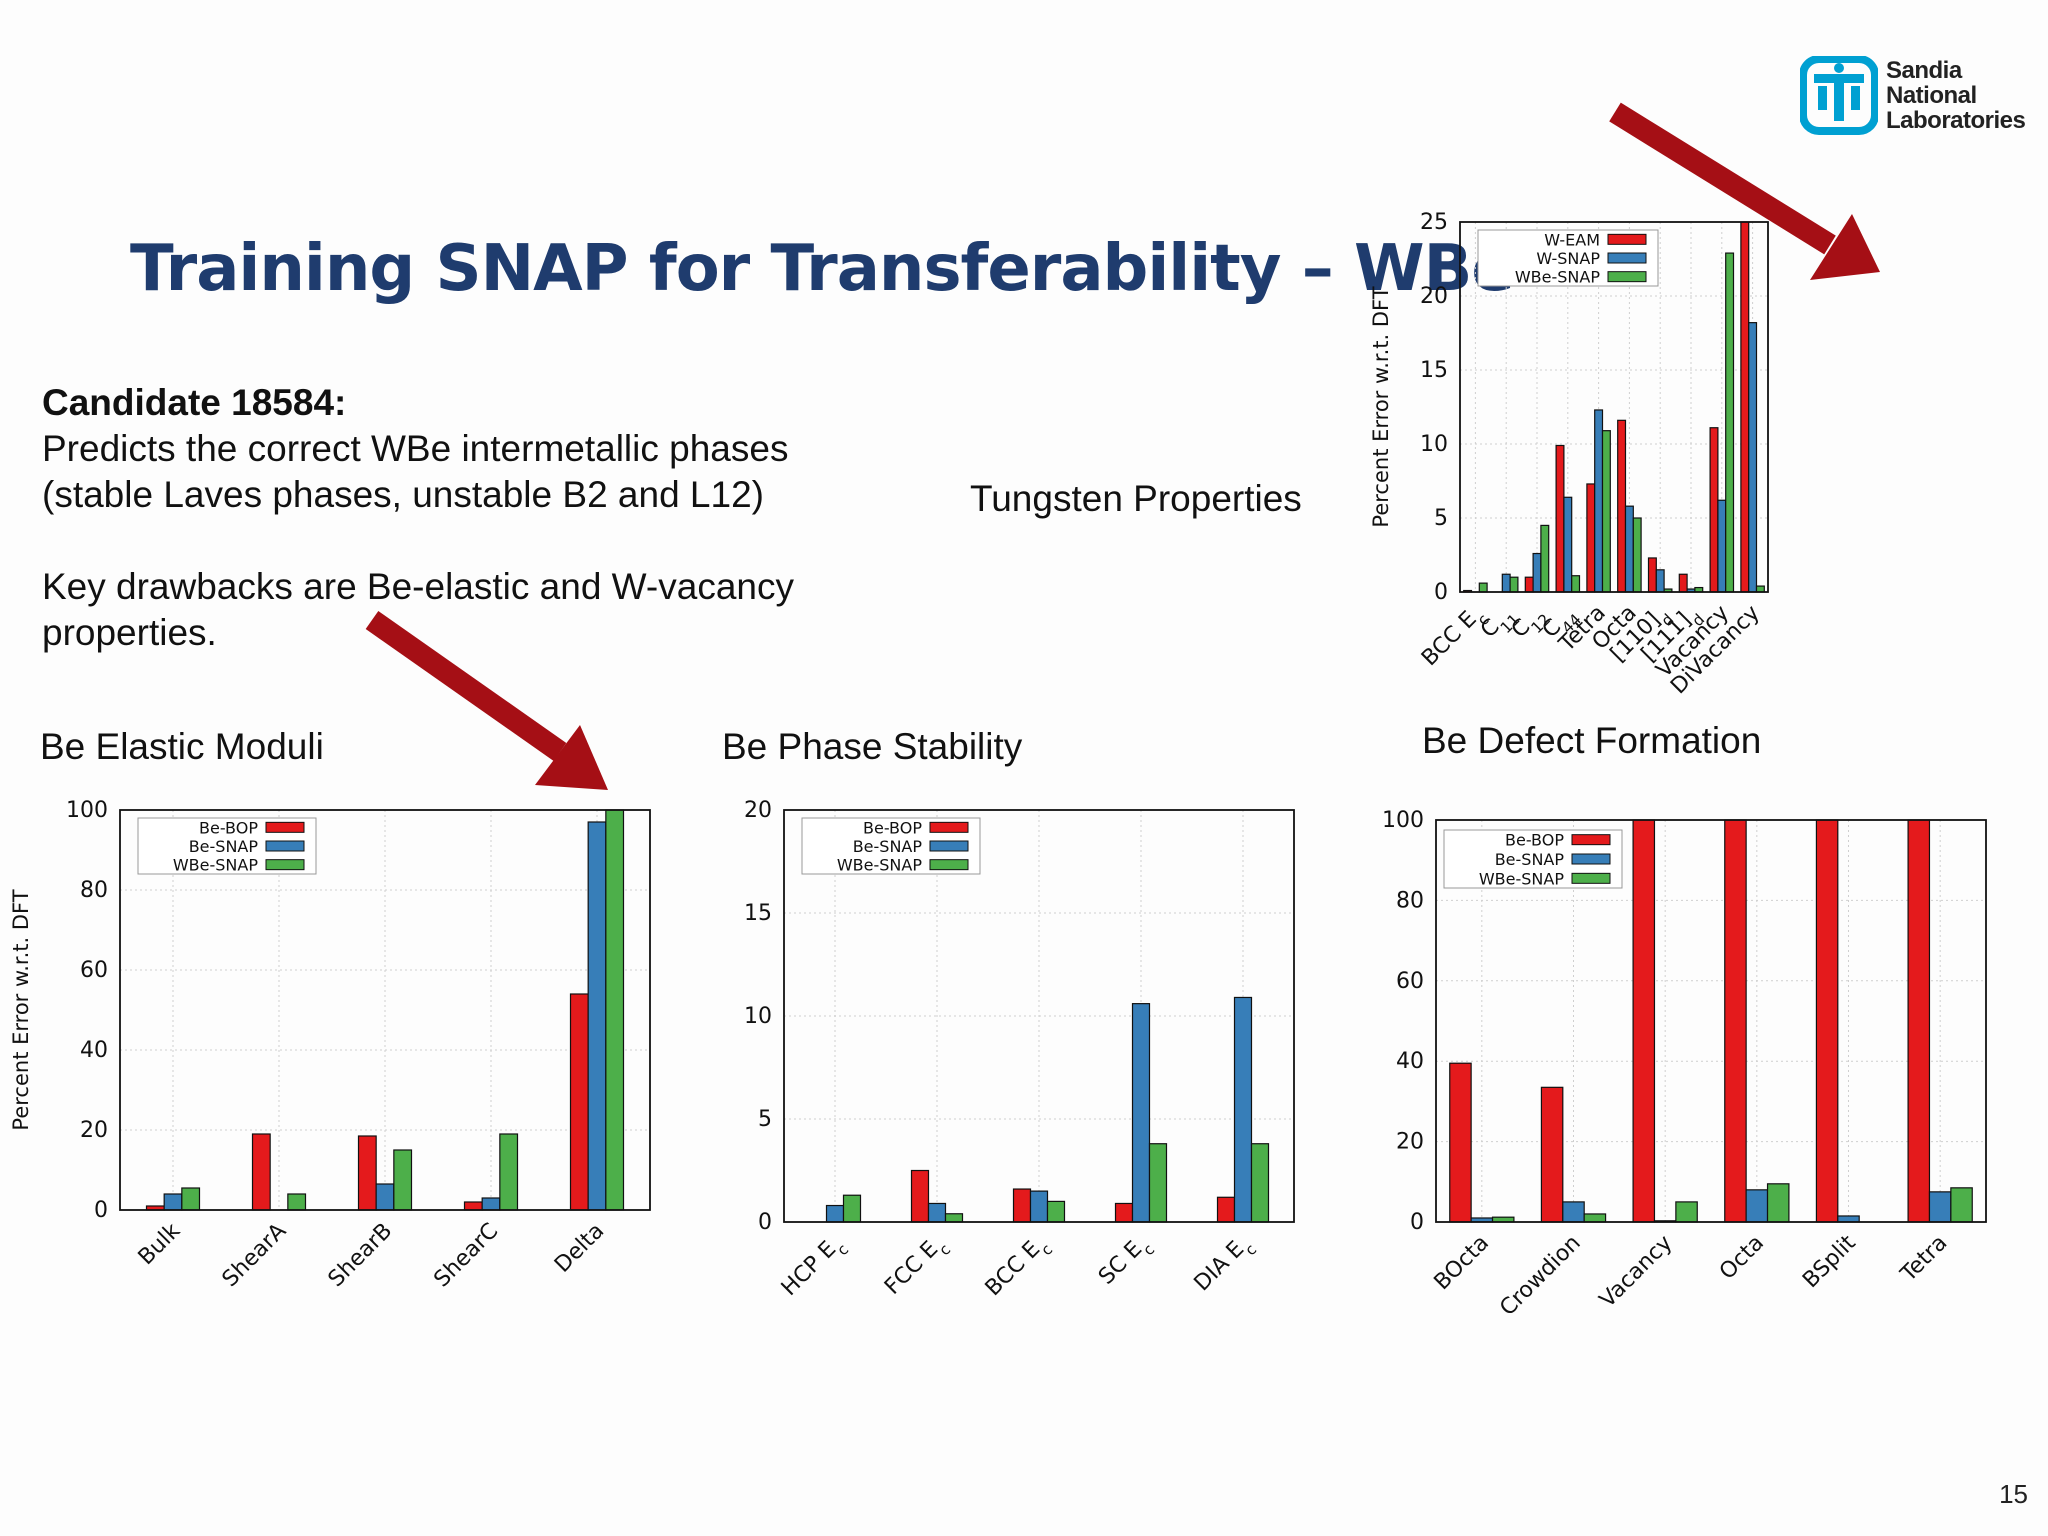 This screenshot has width=2048, height=1536. I want to click on be-defect-xtick-label-5: Tetra, so click(1924, 1259).